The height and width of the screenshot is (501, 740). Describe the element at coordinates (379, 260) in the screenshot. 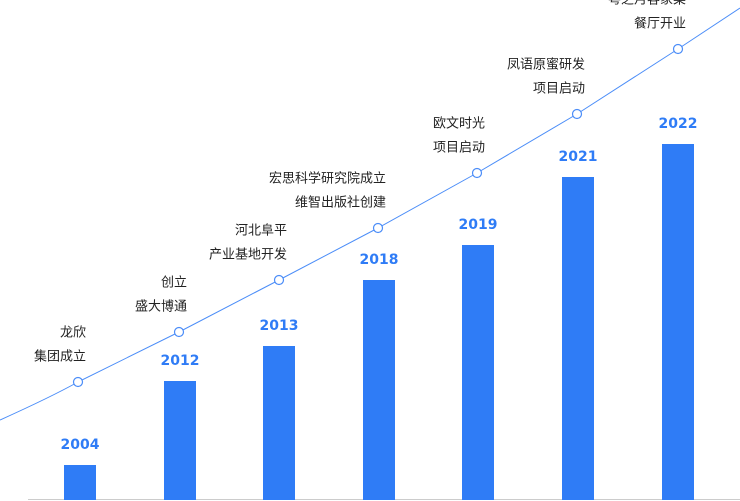

I see `year-label: 2018` at that location.